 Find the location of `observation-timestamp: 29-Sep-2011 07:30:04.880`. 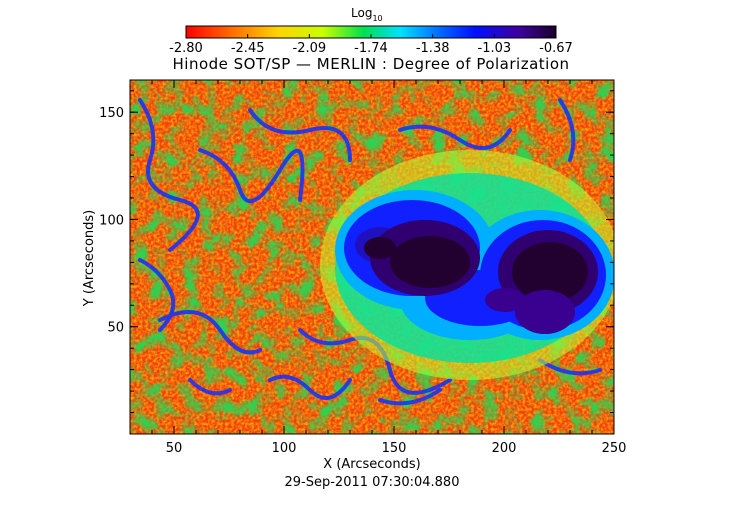

observation-timestamp: 29-Sep-2011 07:30:04.880 is located at coordinates (372, 482).